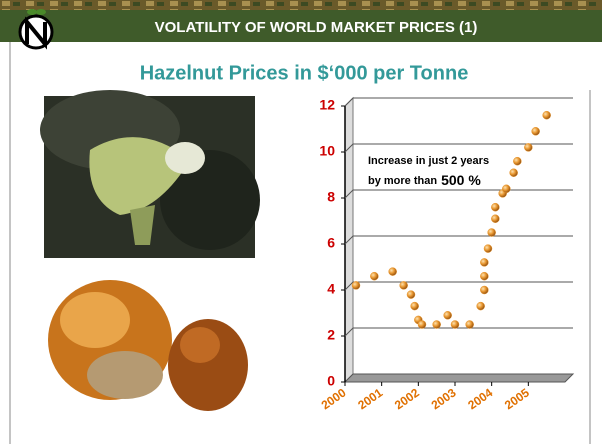 The width and height of the screenshot is (602, 444). What do you see at coordinates (36, 29) in the screenshot?
I see `logo` at bounding box center [36, 29].